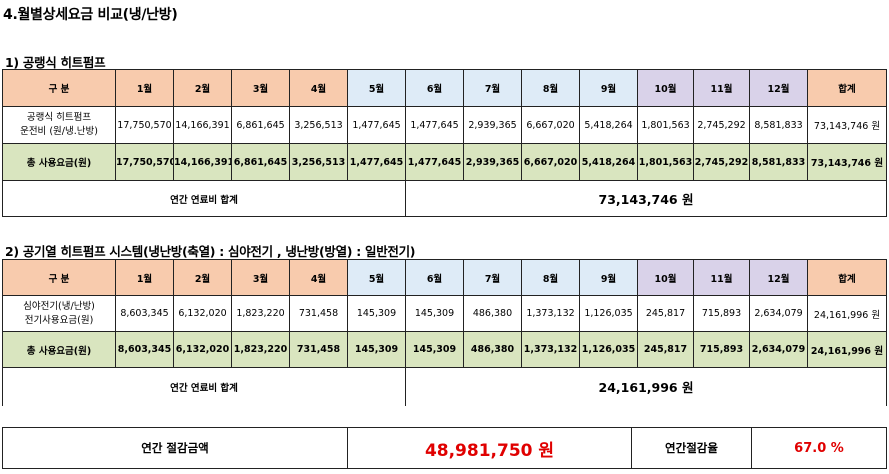  What do you see at coordinates (175, 448) in the screenshot?
I see `annual-savings-label: 연간 절감금액` at bounding box center [175, 448].